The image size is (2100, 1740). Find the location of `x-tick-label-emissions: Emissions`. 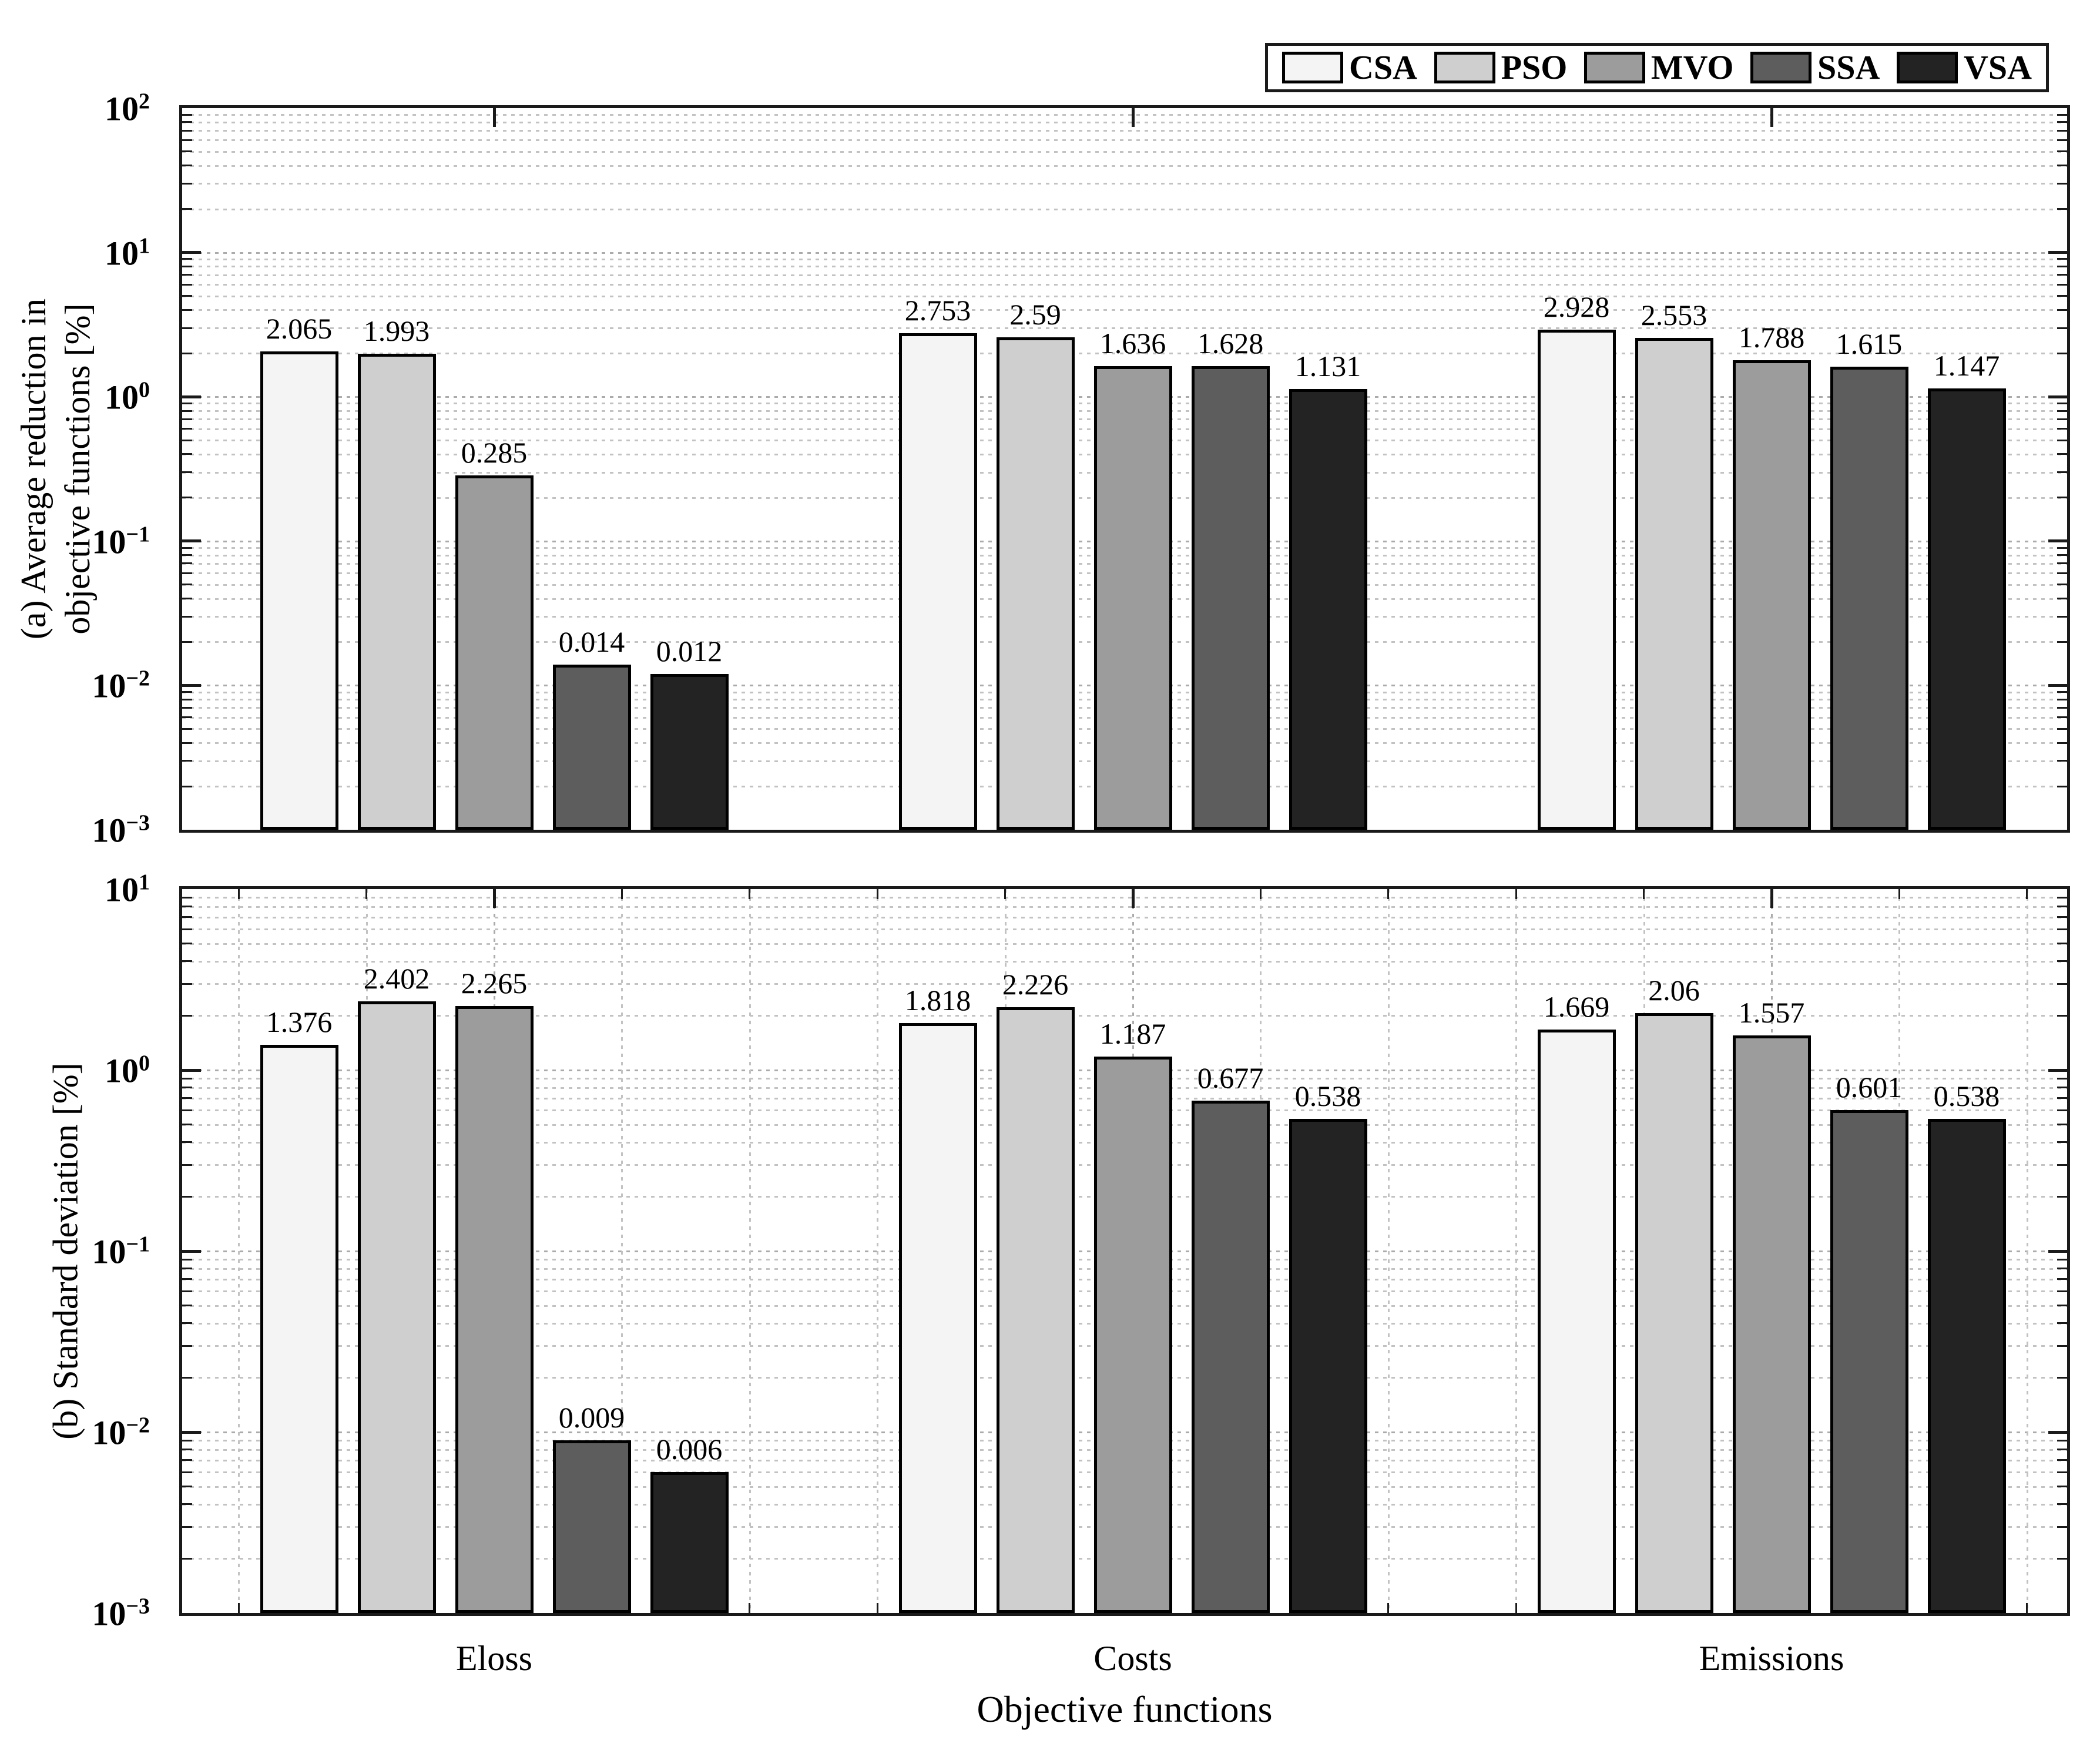

x-tick-label-emissions: Emissions is located at coordinates (1771, 1658).